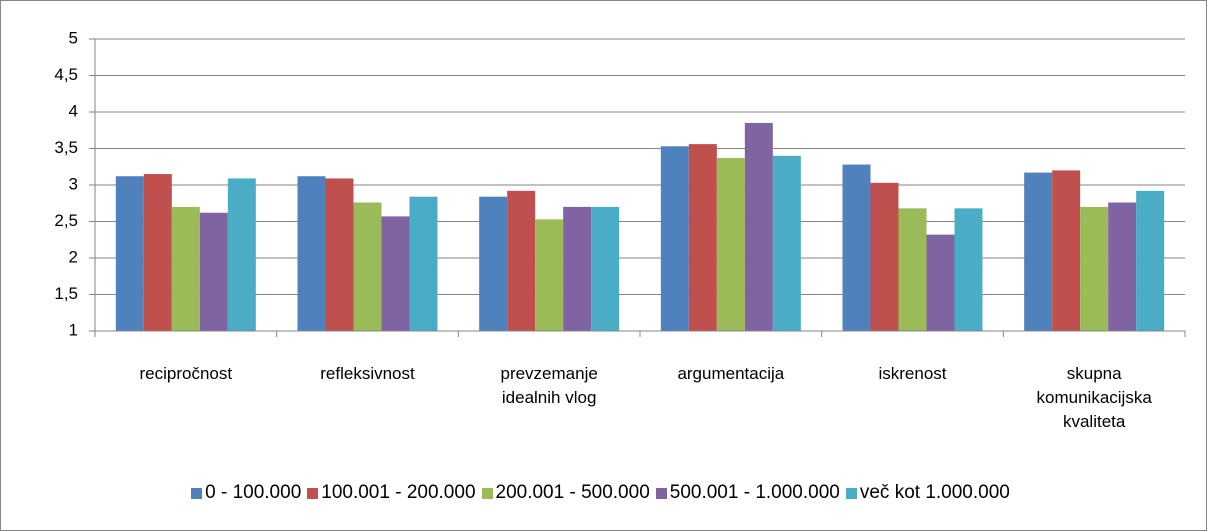  Describe the element at coordinates (73, 37) in the screenshot. I see `y-tick-label: 5` at that location.